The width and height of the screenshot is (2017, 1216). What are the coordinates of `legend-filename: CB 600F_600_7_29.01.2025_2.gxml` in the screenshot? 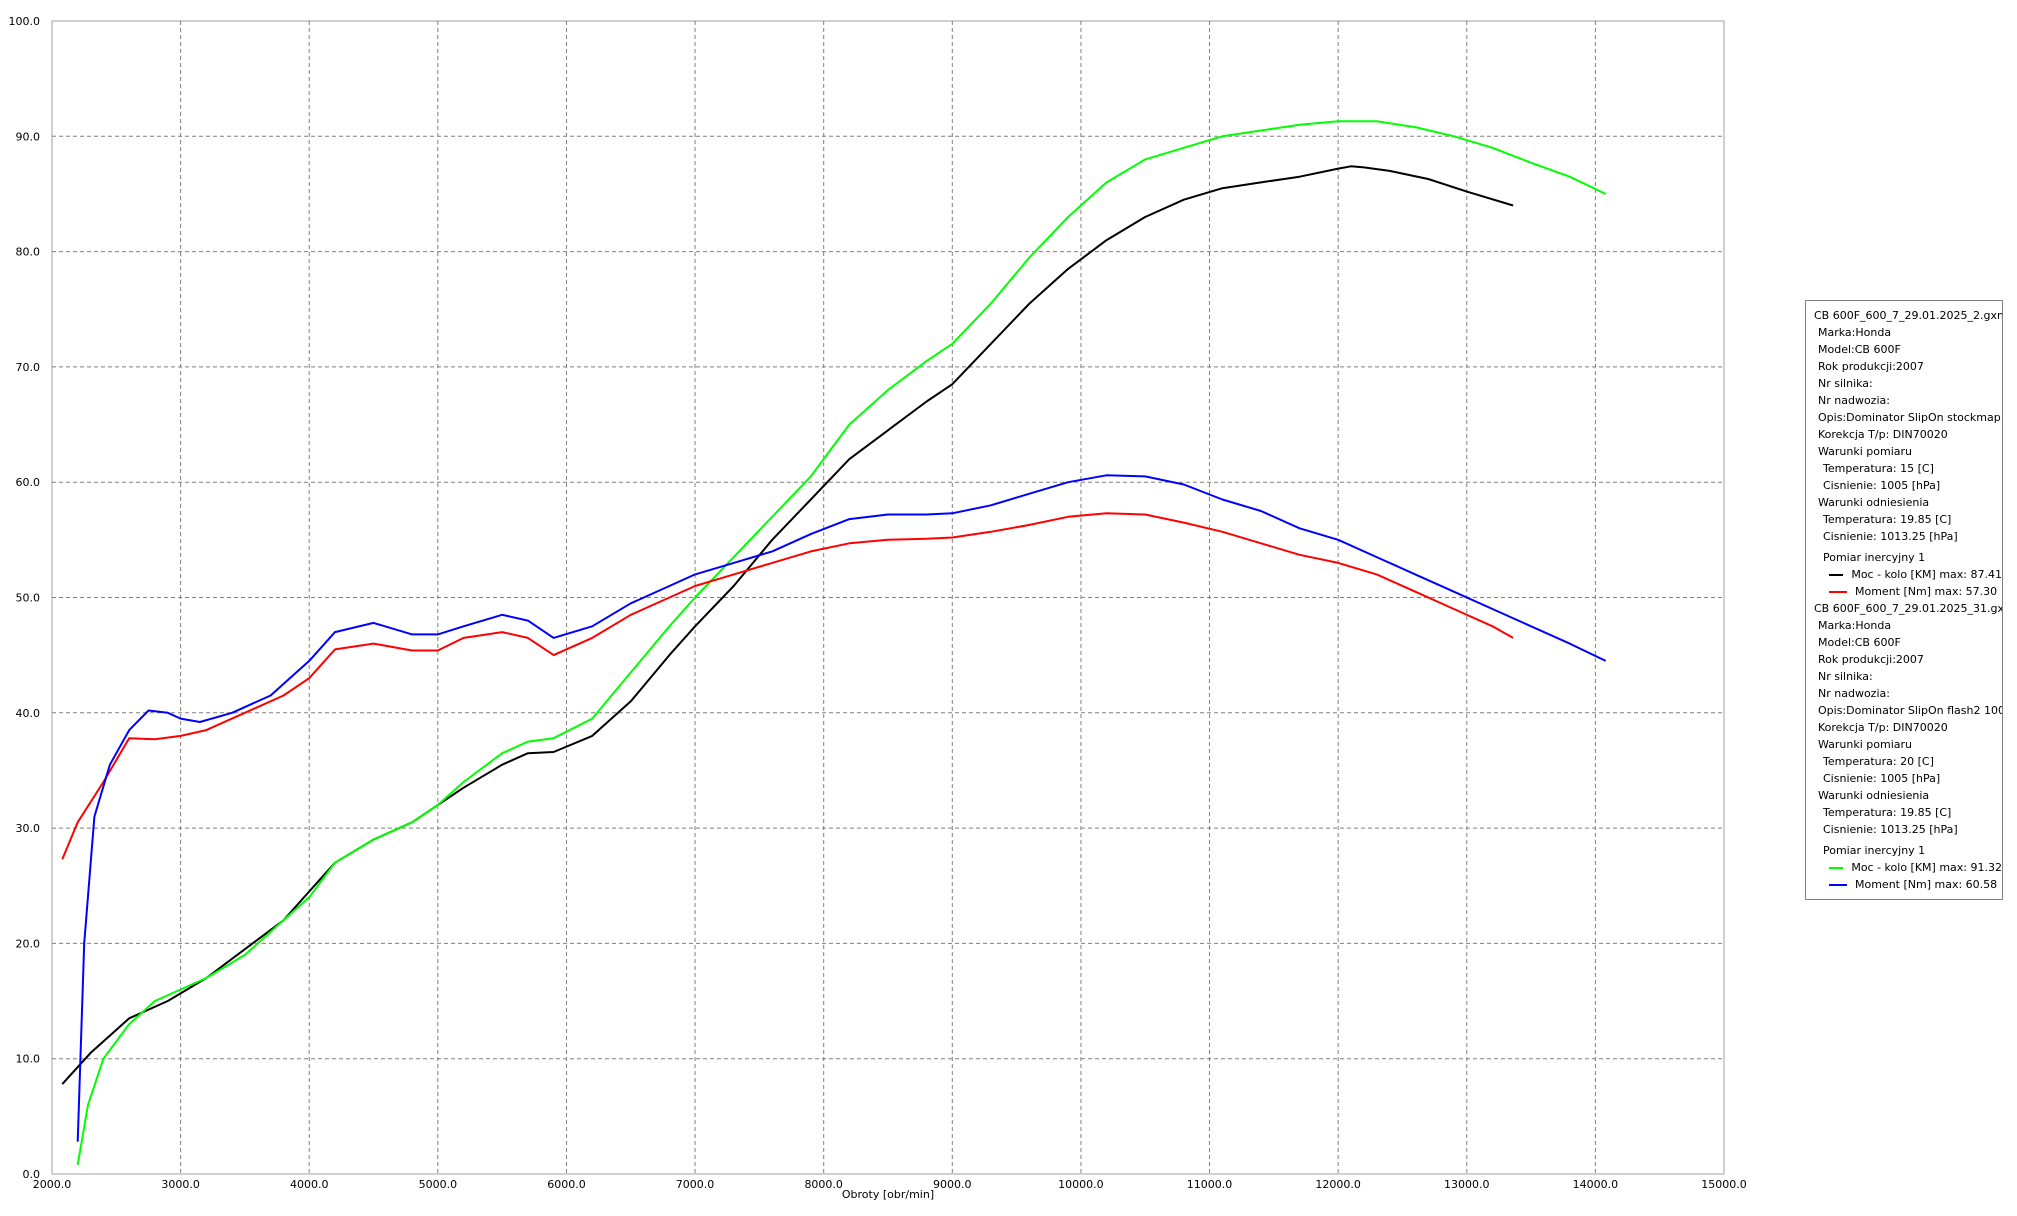 It's located at (1908, 315).